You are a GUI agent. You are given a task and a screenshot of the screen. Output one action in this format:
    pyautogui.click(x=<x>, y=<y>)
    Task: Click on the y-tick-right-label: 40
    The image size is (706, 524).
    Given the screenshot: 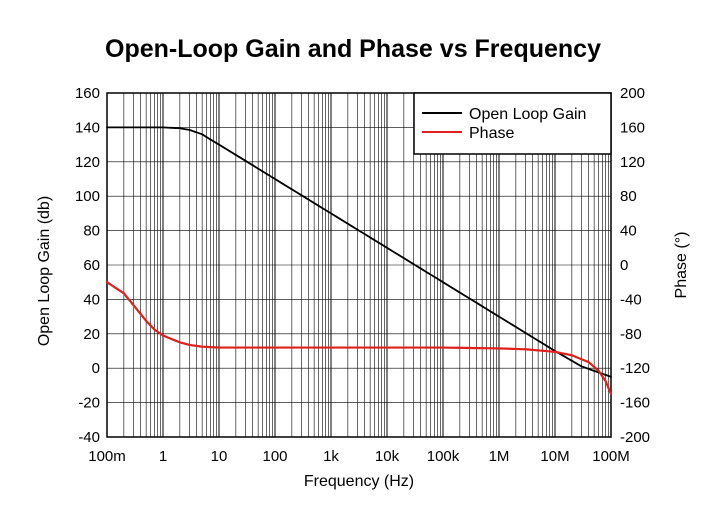 What is the action you would take?
    pyautogui.click(x=628, y=231)
    